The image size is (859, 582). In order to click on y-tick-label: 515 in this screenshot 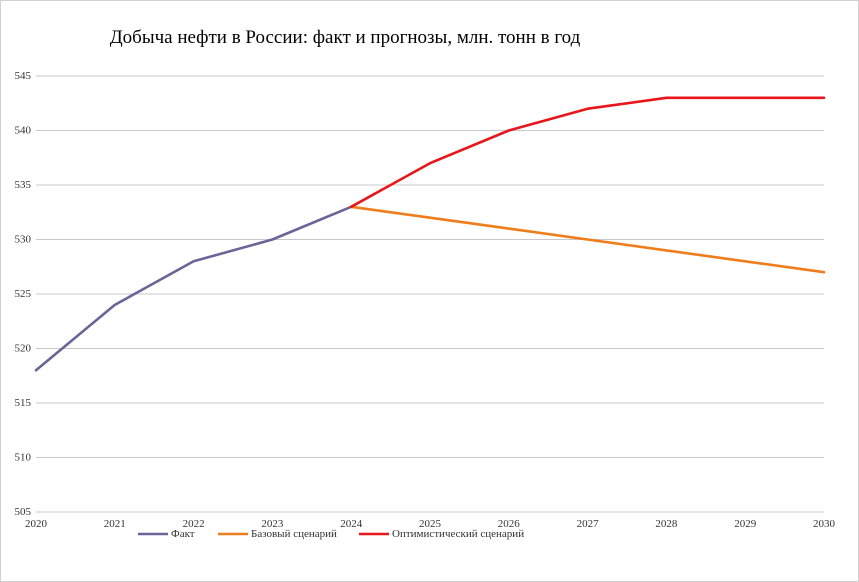, I will do `click(23, 403)`.